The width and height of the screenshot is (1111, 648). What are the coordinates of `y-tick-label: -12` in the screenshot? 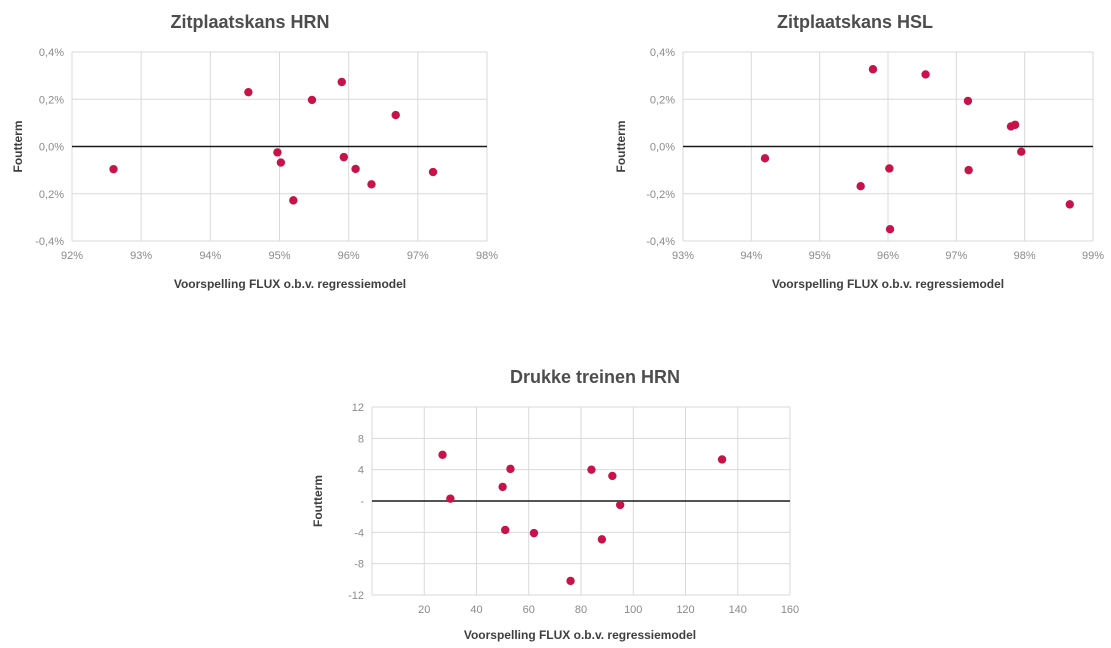 It's located at (356, 596).